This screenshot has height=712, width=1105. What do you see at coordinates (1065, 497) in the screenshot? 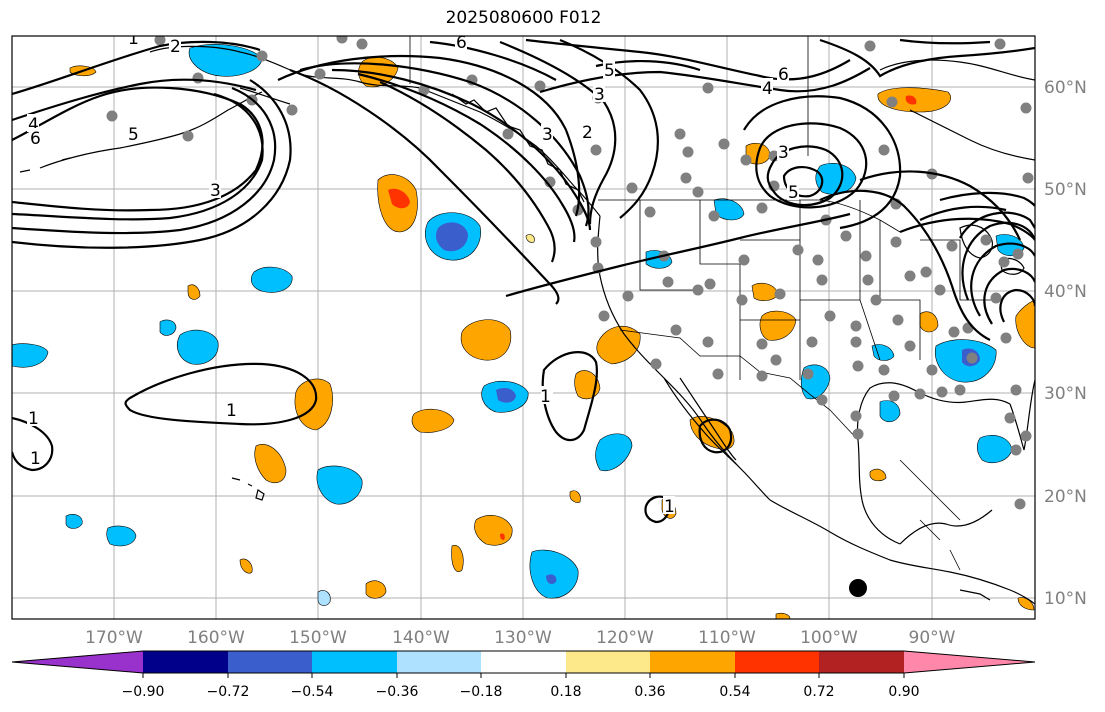
I see `latitude-label: 20°N` at bounding box center [1065, 497].